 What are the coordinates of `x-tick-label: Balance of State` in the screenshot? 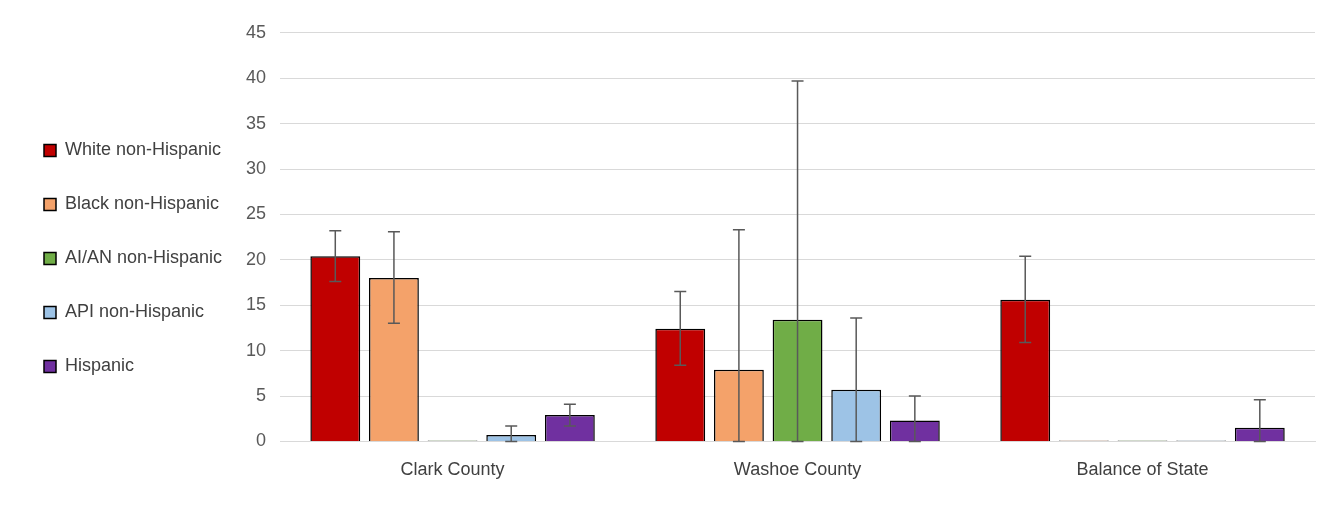 It's located at (1142, 469).